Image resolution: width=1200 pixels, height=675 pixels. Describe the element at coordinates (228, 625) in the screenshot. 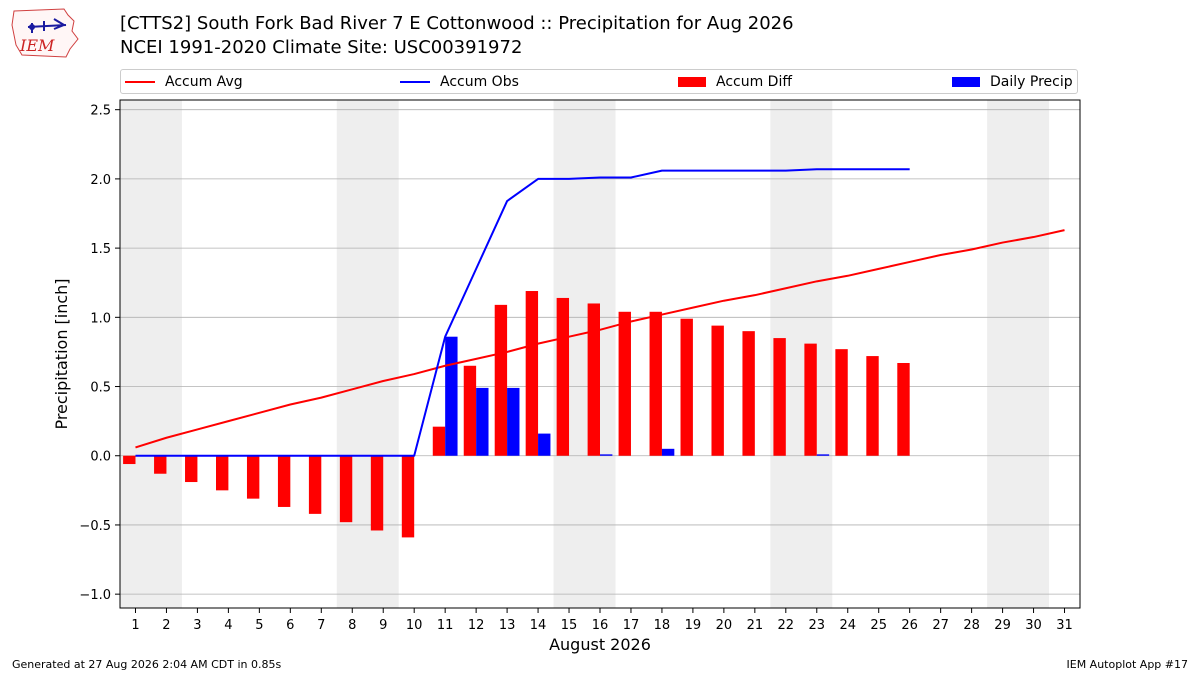

I see `x-tick-label-4: 4` at that location.